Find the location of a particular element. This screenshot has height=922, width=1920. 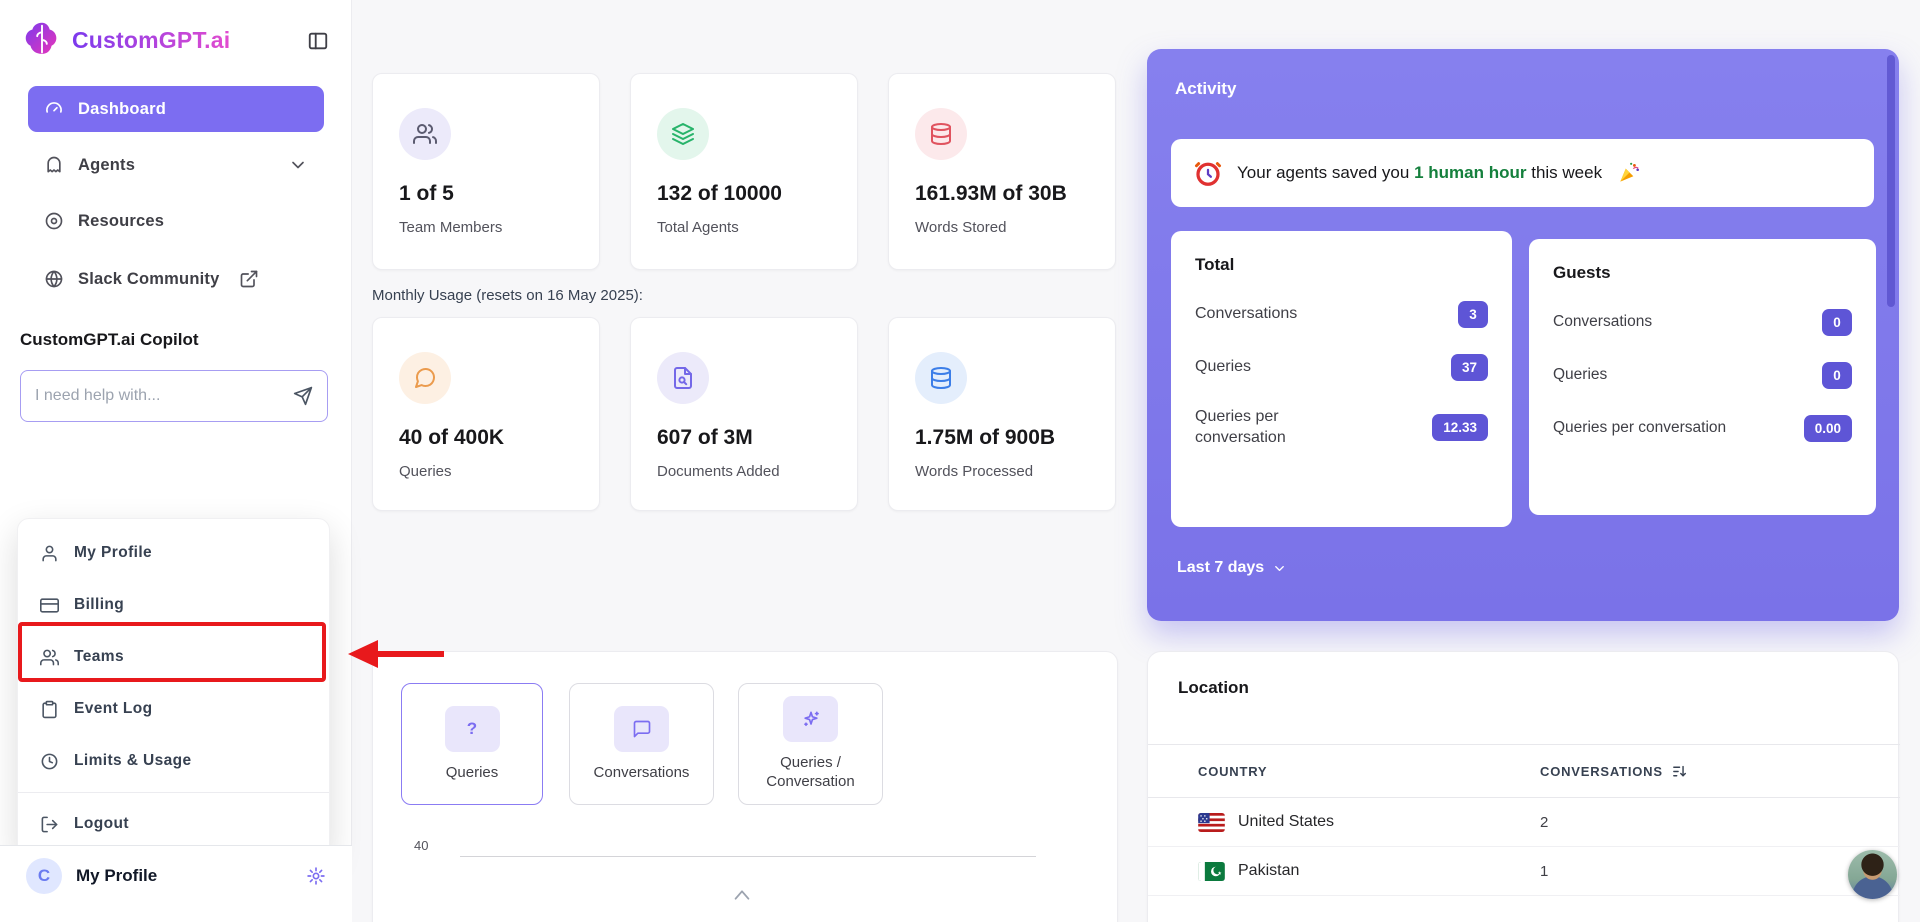

banner-text-after: this week is located at coordinates (1567, 172).